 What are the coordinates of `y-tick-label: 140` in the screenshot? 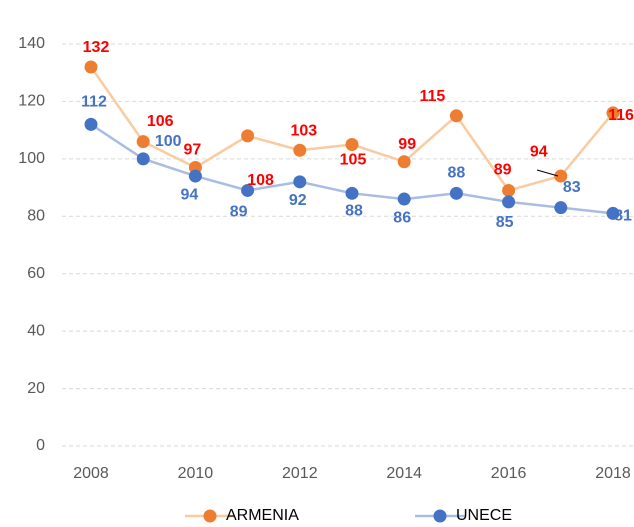 It's located at (31, 43).